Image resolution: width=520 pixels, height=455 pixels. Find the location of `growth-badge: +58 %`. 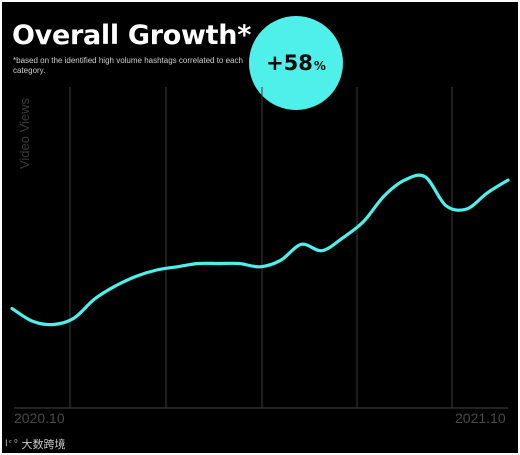

growth-badge: +58 % is located at coordinates (296, 63).